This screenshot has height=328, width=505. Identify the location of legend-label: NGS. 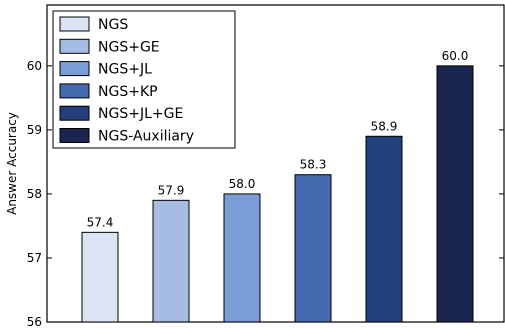
(113, 25).